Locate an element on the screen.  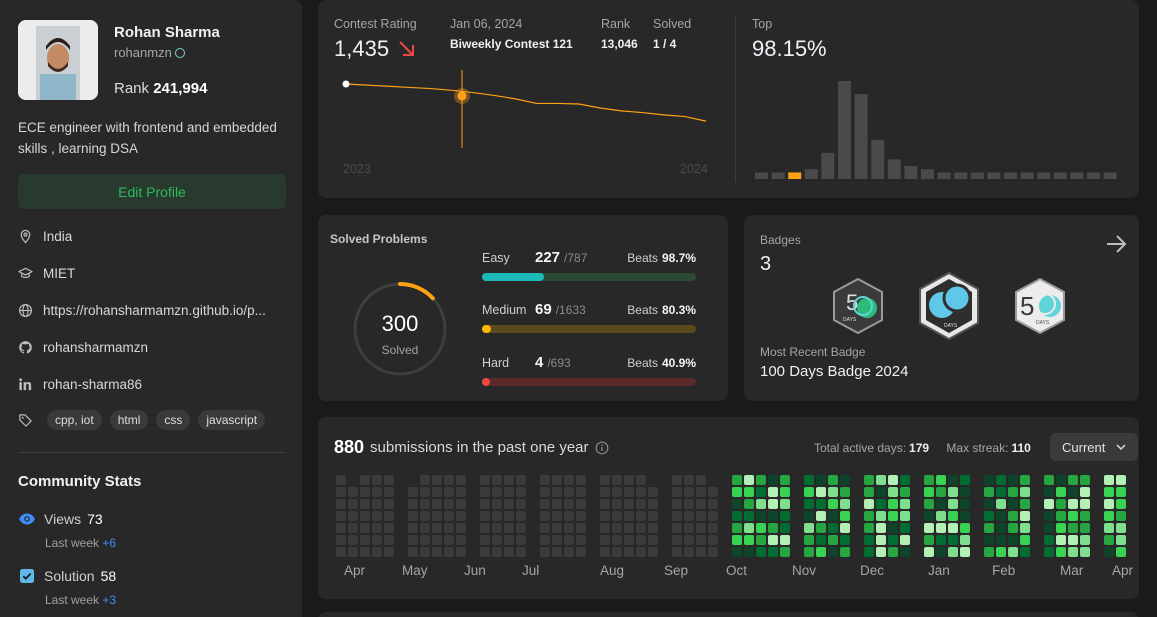
linkedin-link: rohan-sharma86 is located at coordinates (93, 384).